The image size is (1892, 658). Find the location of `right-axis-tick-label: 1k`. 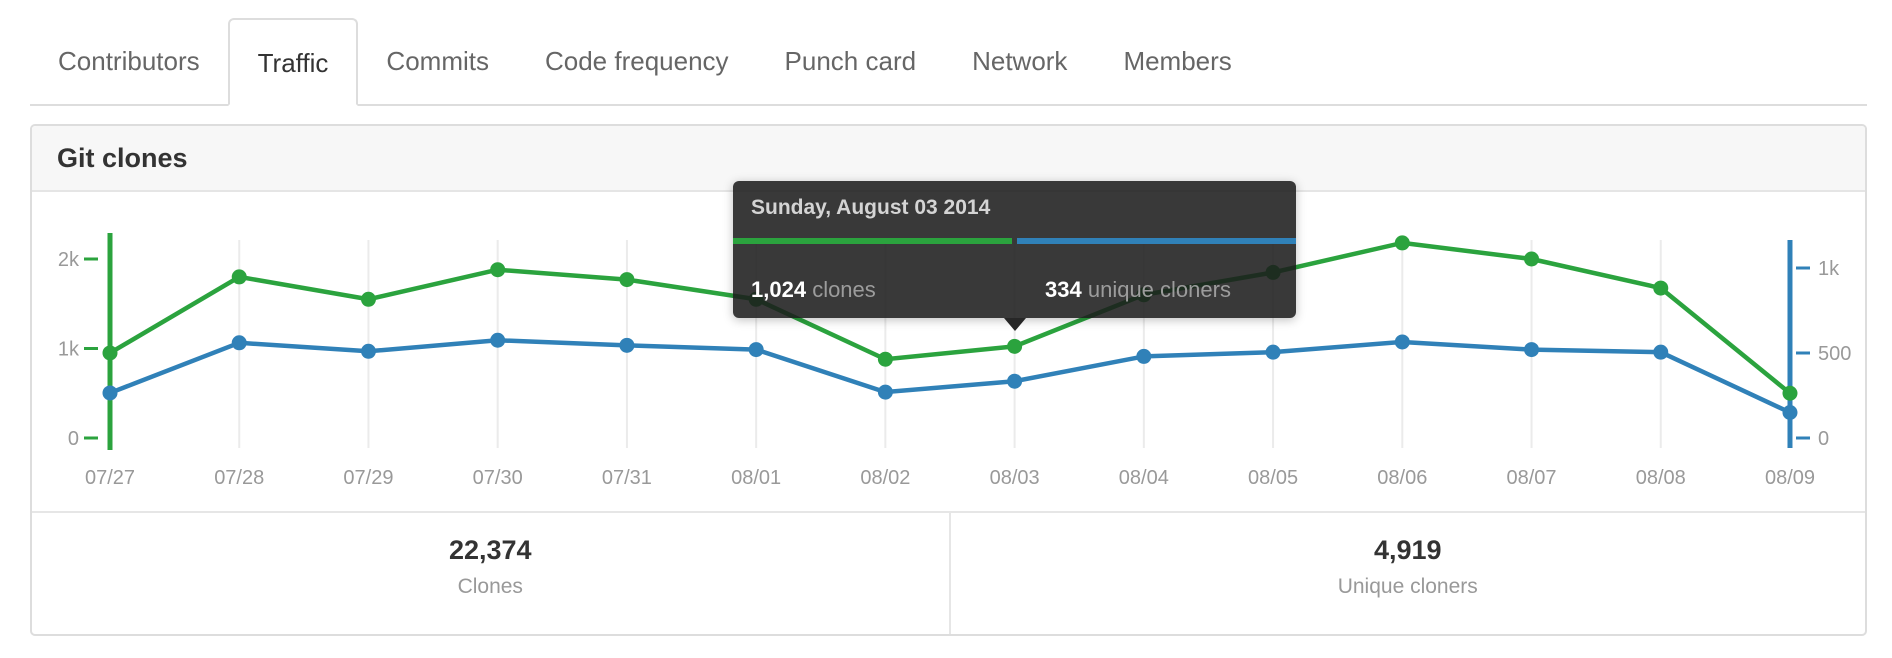

right-axis-tick-label: 1k is located at coordinates (1829, 269).